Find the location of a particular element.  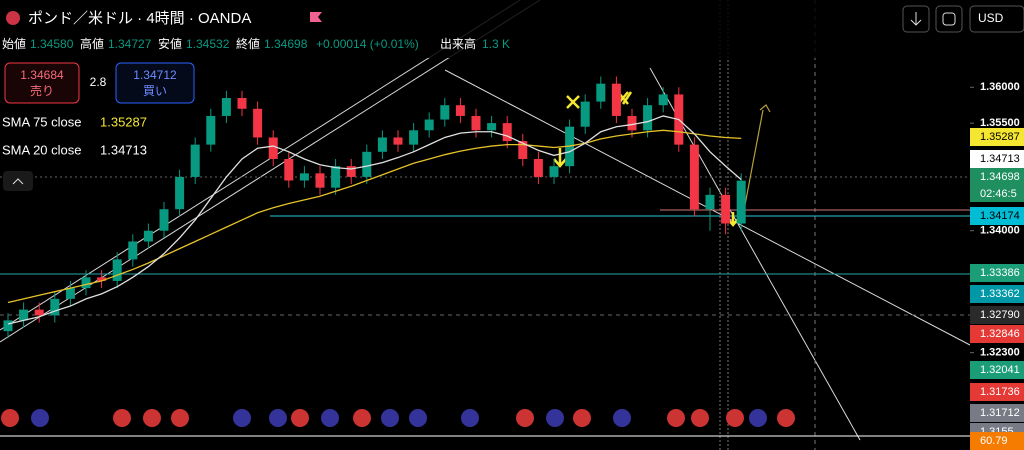

value: 1.34698 is located at coordinates (286, 44).